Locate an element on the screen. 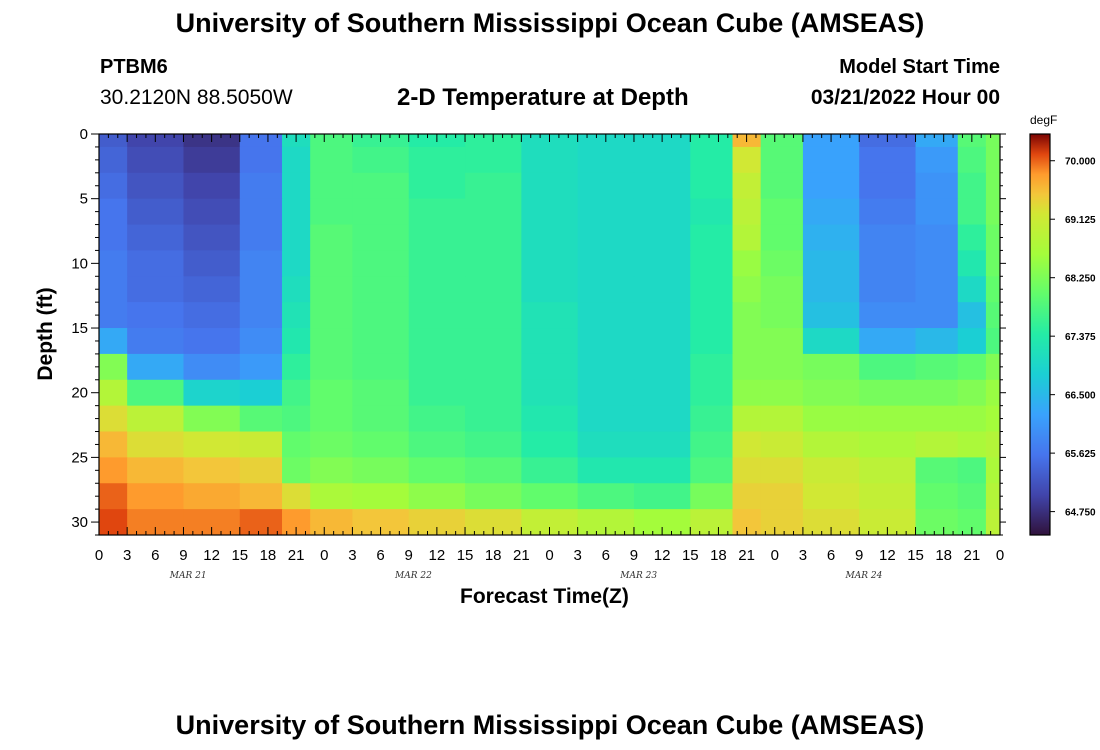 Image resolution: width=1100 pixels, height=750 pixels. colorbar-tick-label: 66.500 is located at coordinates (1080, 396).